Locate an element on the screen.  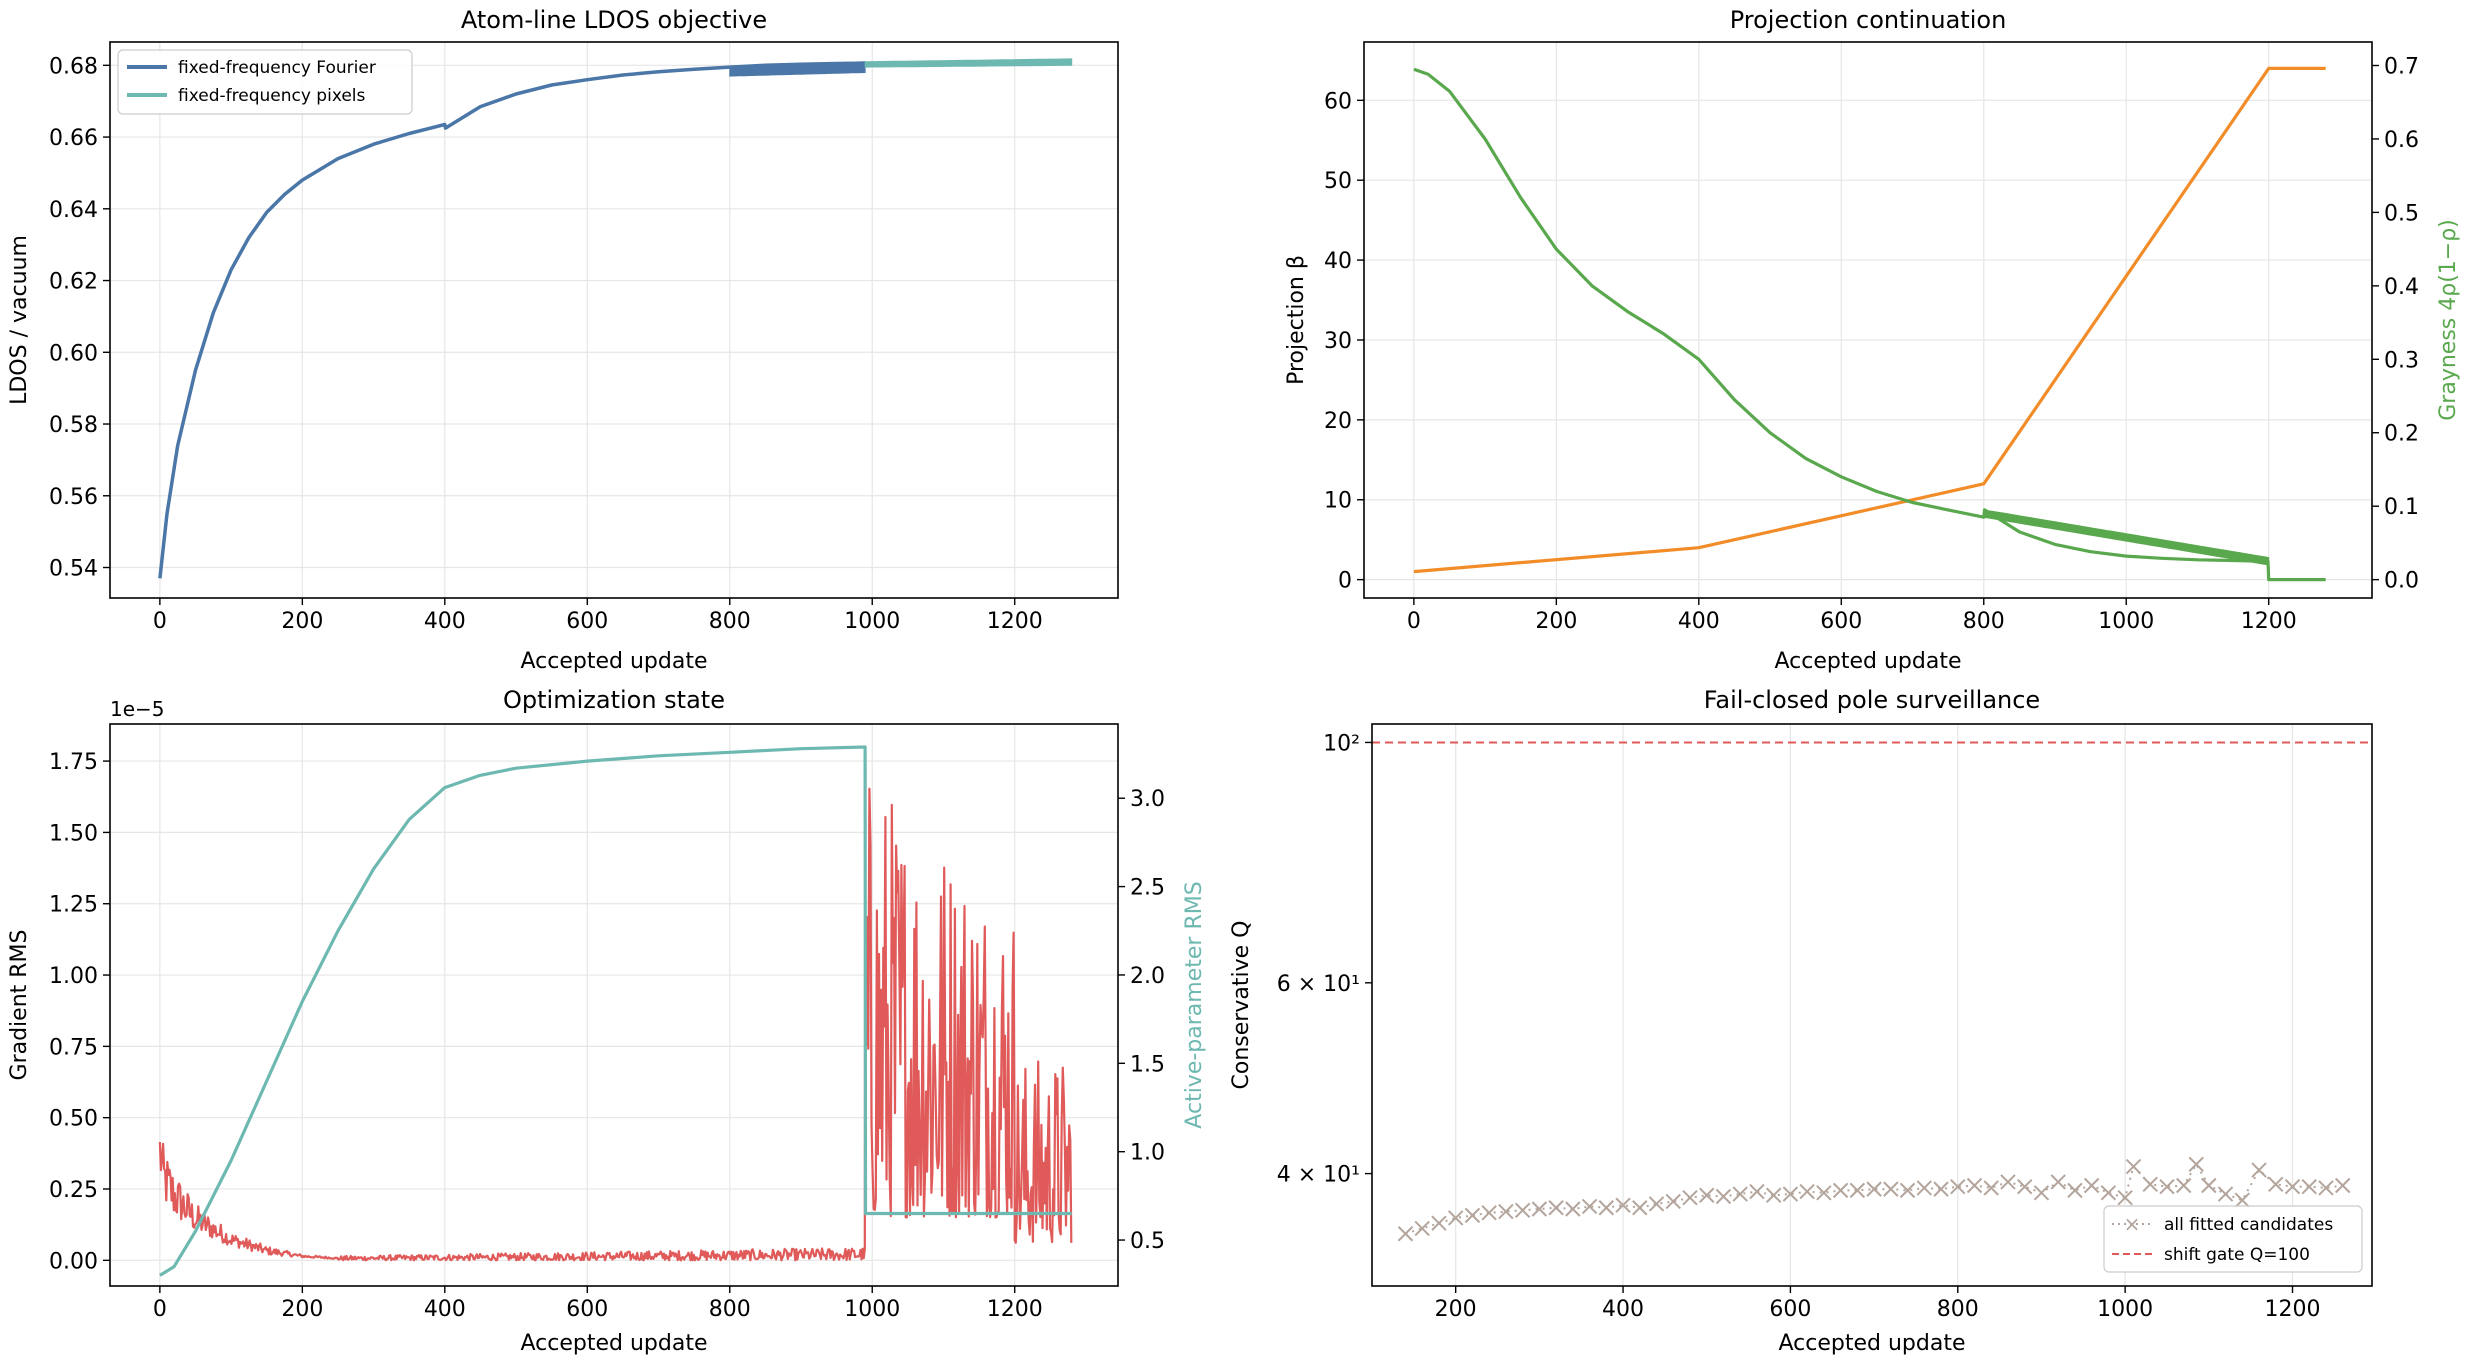
projection-right-y-ticks: 0.0 0.1 0.2 0.3 0.4 0.5 0.6 0.7 is located at coordinates (2395, 324).